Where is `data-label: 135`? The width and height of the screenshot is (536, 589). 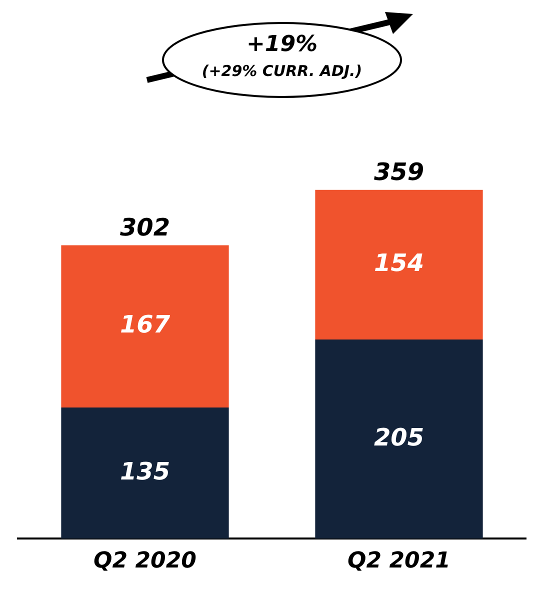 data-label: 135 is located at coordinates (145, 471).